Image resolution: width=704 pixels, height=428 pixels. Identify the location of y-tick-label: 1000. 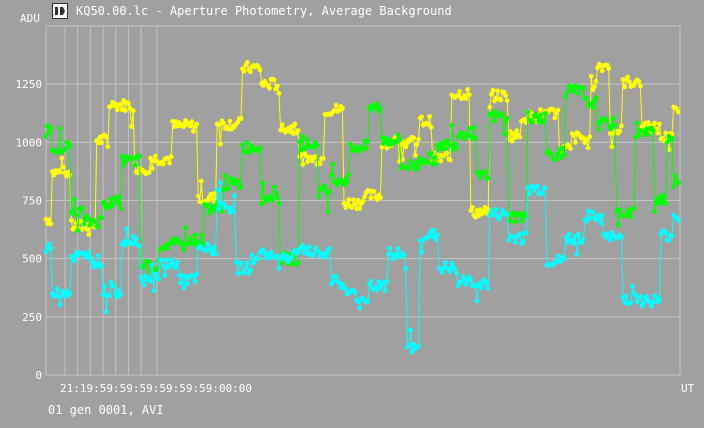
(29, 142).